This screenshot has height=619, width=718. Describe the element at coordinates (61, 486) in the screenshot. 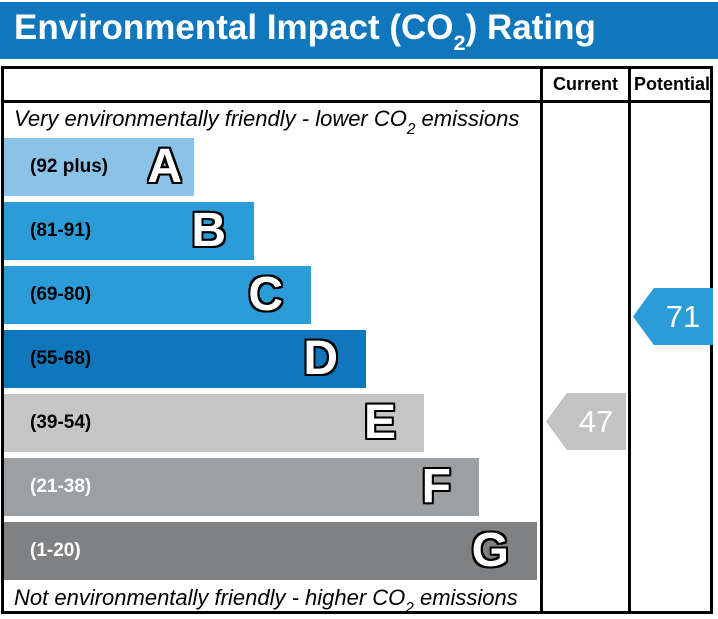

I see `band-f-range: (21-38)` at that location.